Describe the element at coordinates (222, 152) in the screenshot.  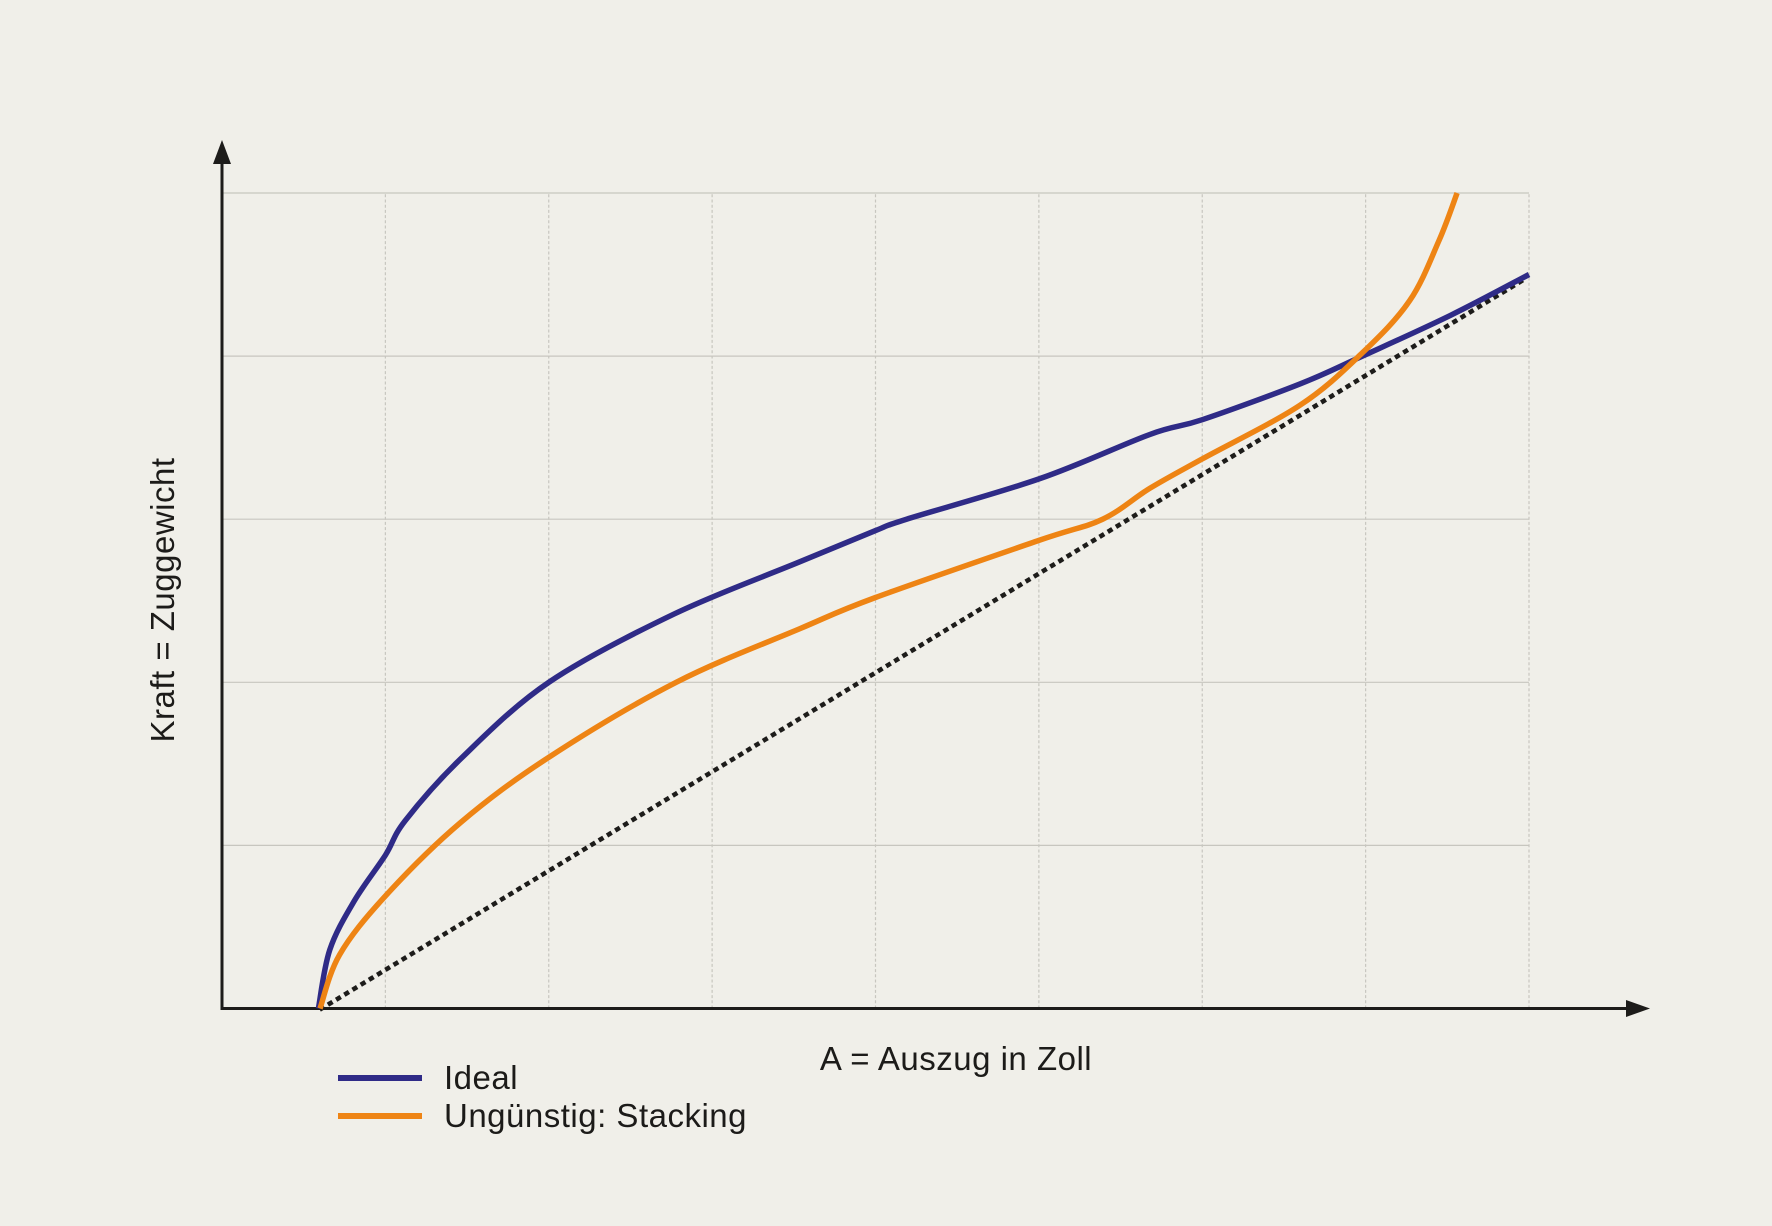
I see `y-axis-arrowhead` at that location.